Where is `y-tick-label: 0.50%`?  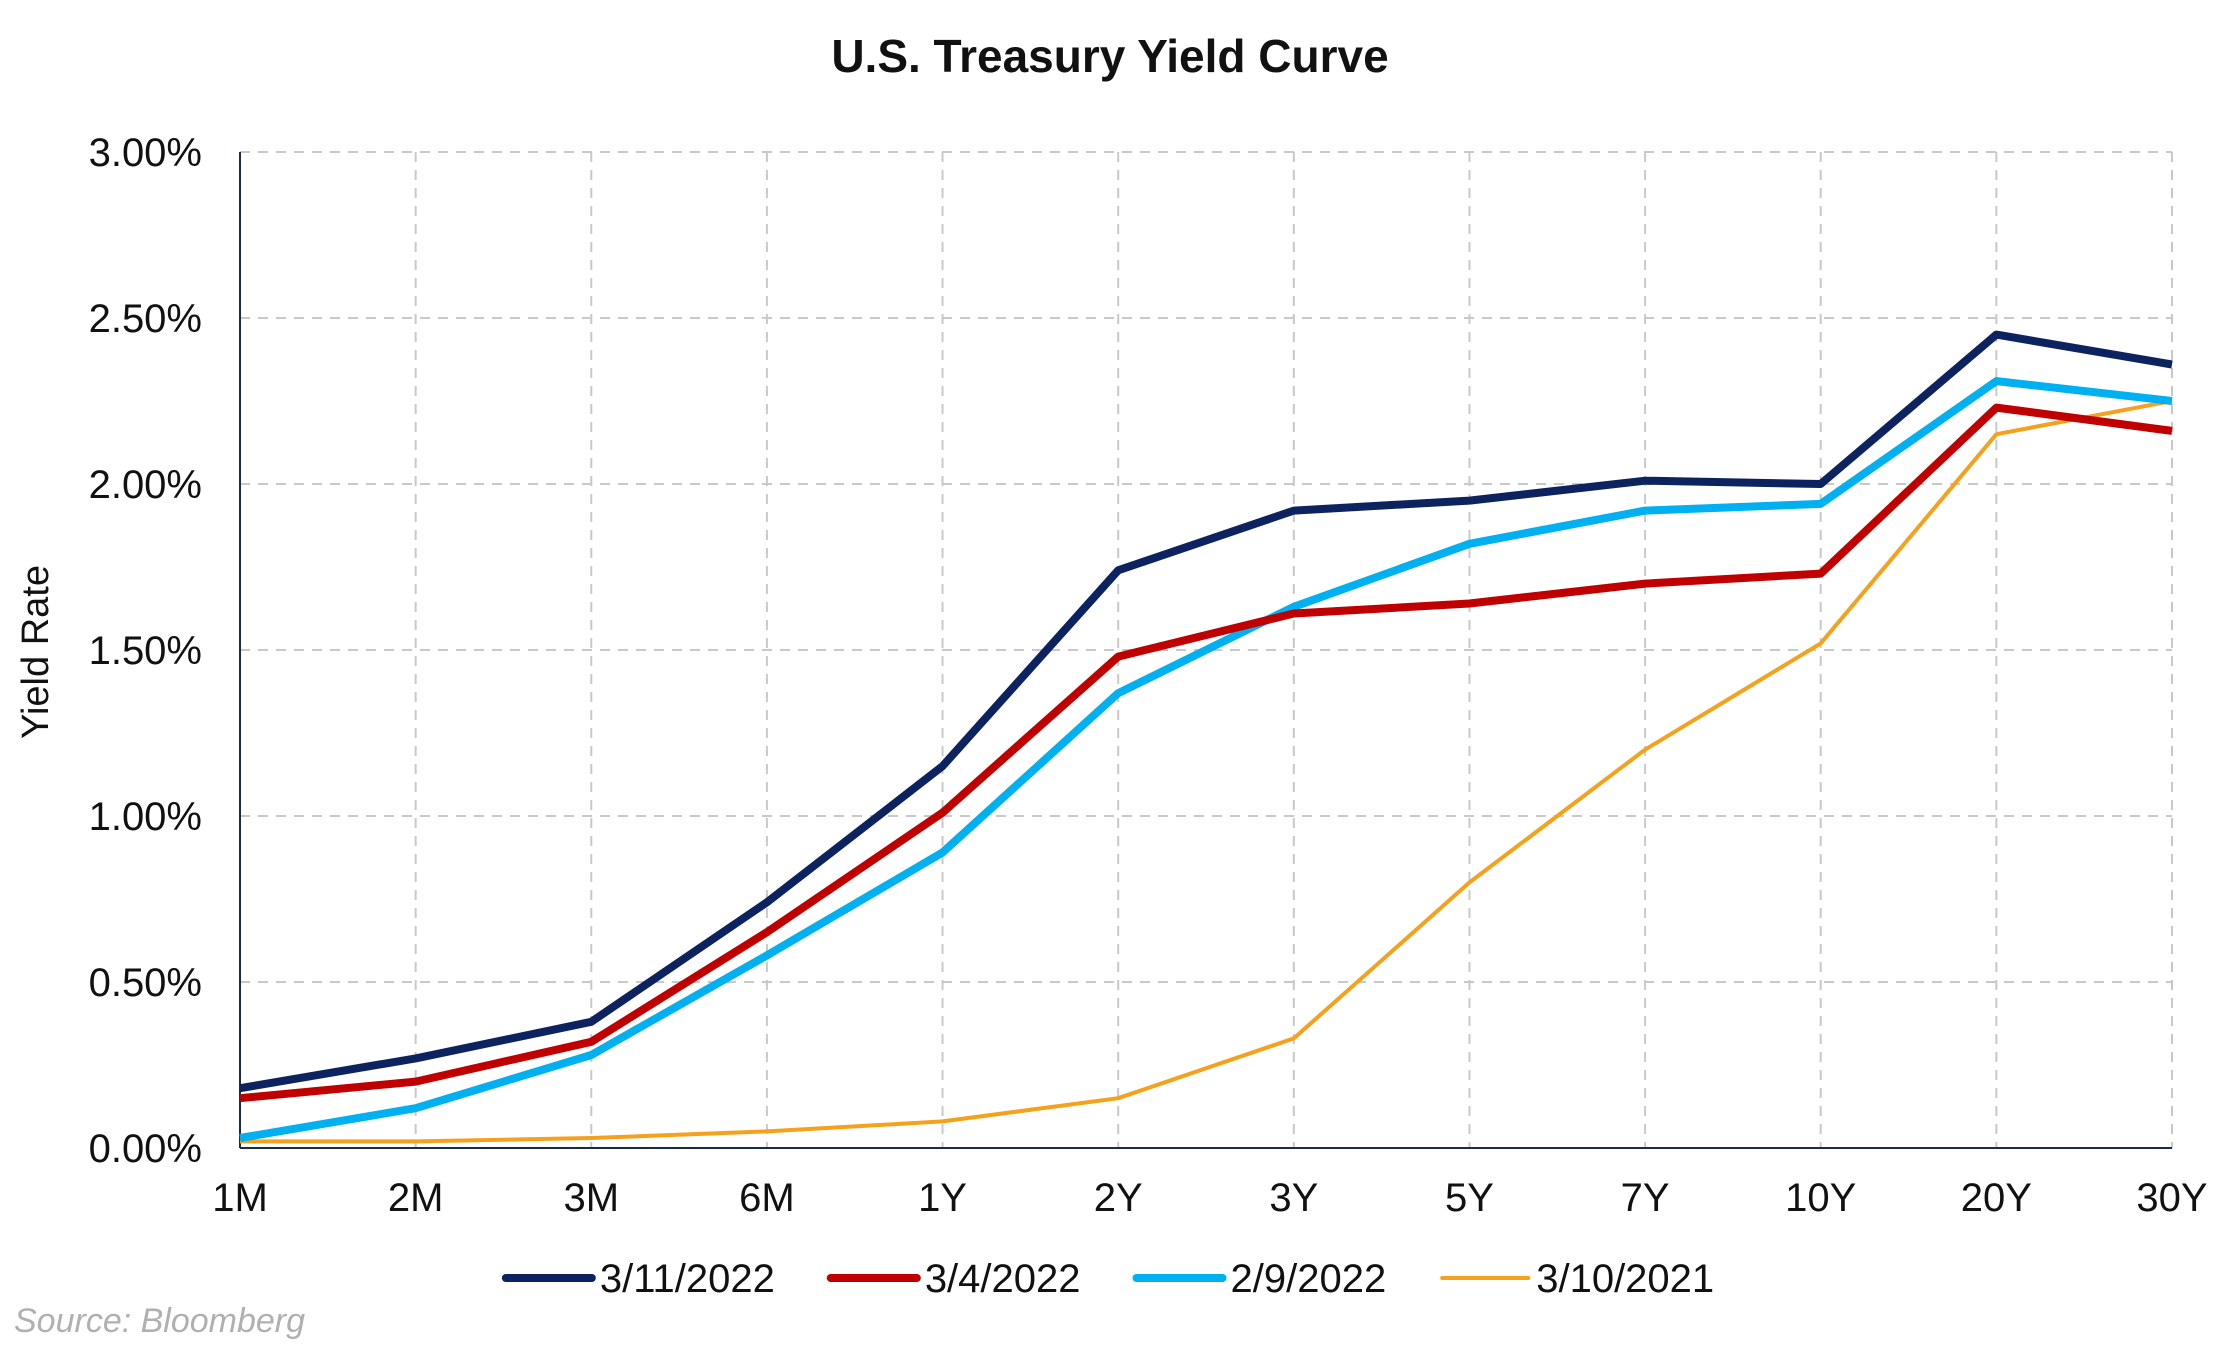
y-tick-label: 0.50% is located at coordinates (145, 983).